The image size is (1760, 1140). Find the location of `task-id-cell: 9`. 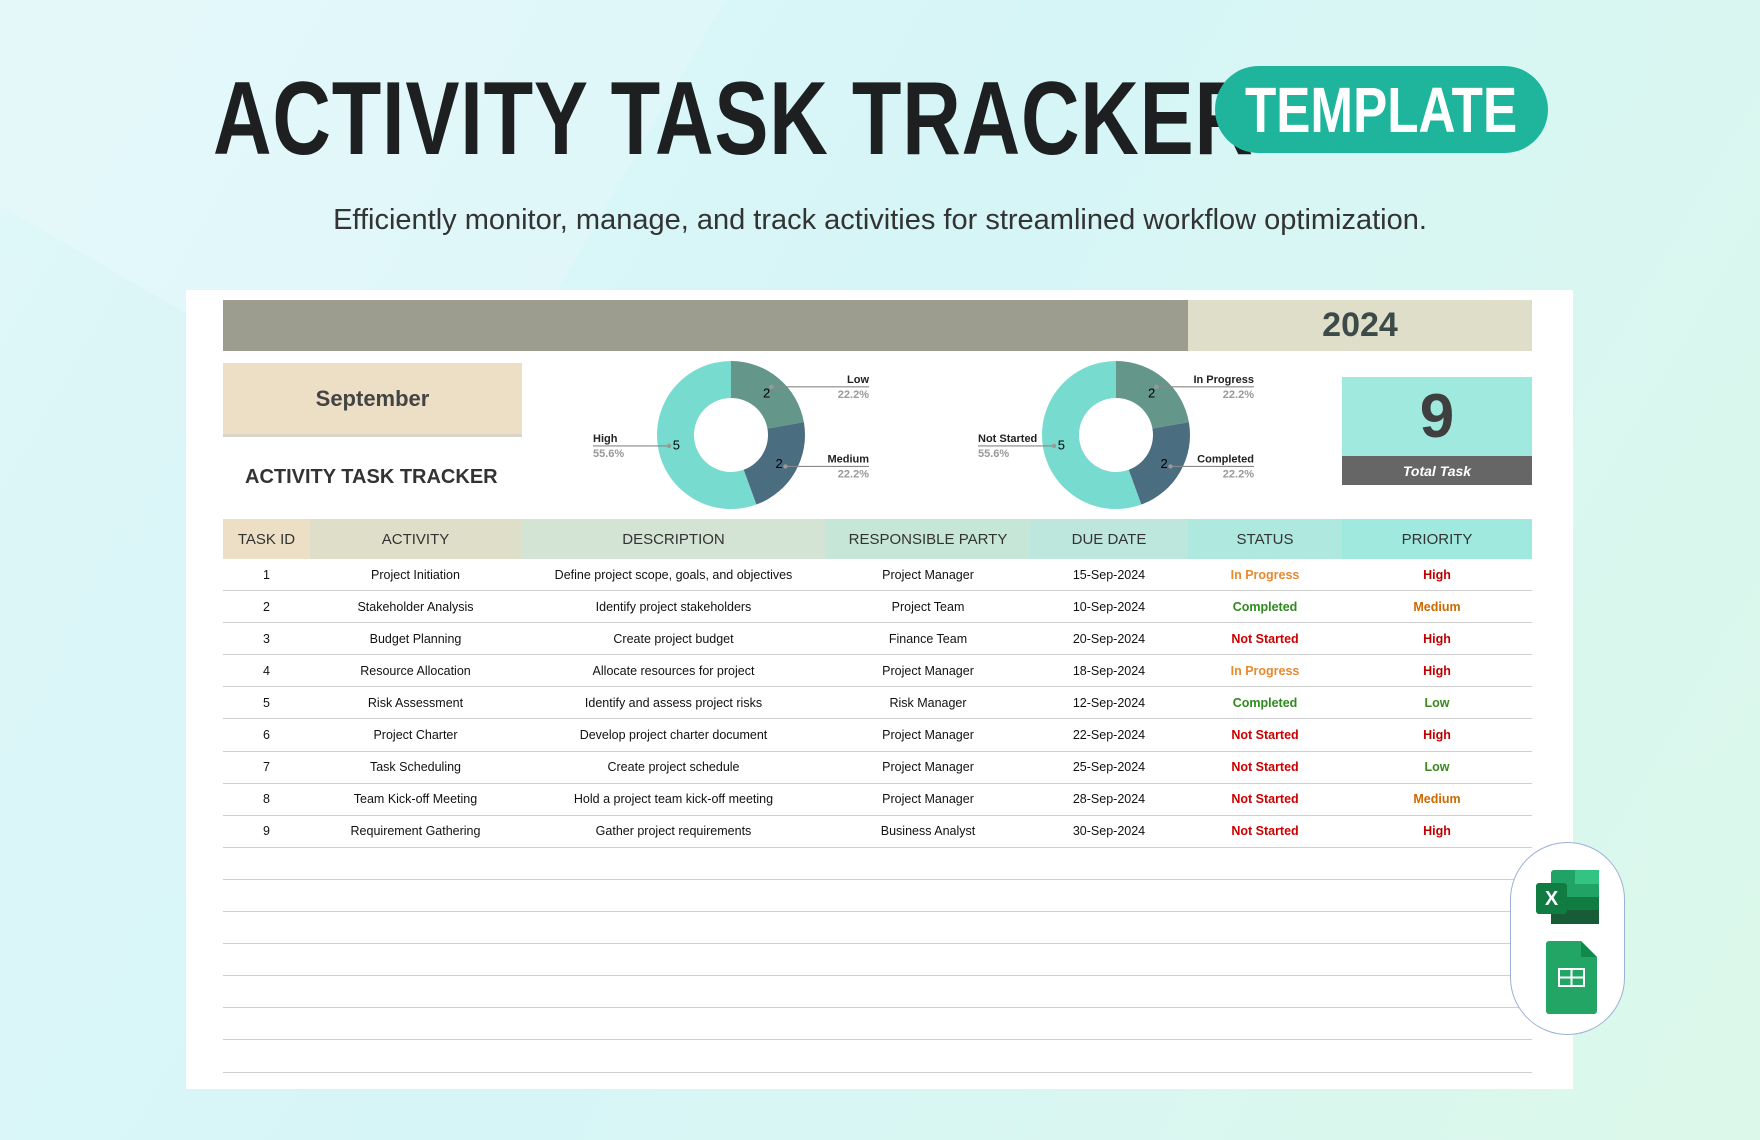

task-id-cell: 9 is located at coordinates (266, 831).